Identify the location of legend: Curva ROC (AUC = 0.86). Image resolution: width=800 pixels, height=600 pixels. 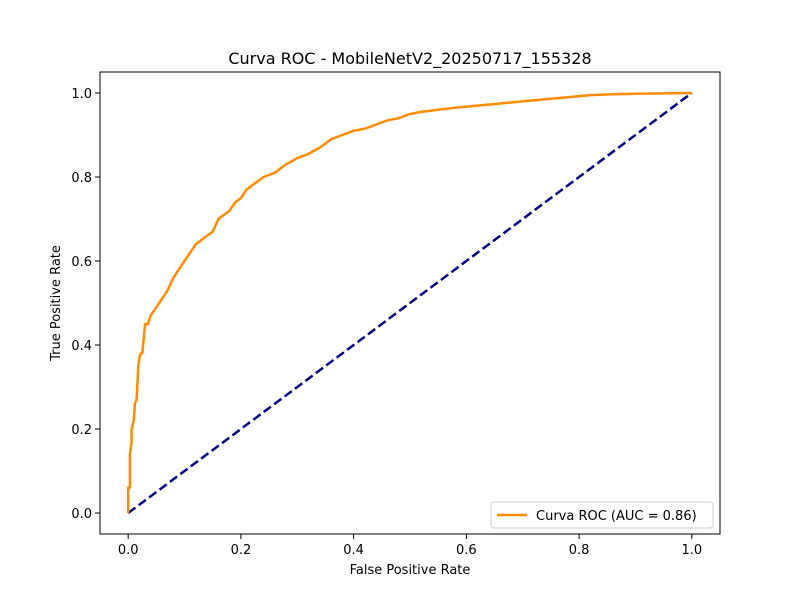
(602, 515).